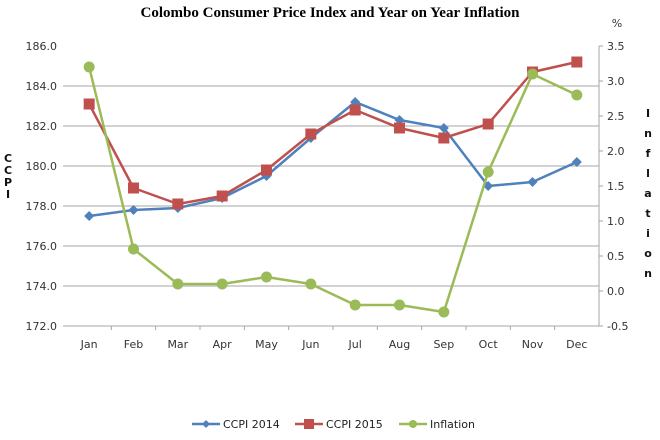 The height and width of the screenshot is (440, 660). What do you see at coordinates (42, 206) in the screenshot?
I see `left-tick-label: 178.0` at bounding box center [42, 206].